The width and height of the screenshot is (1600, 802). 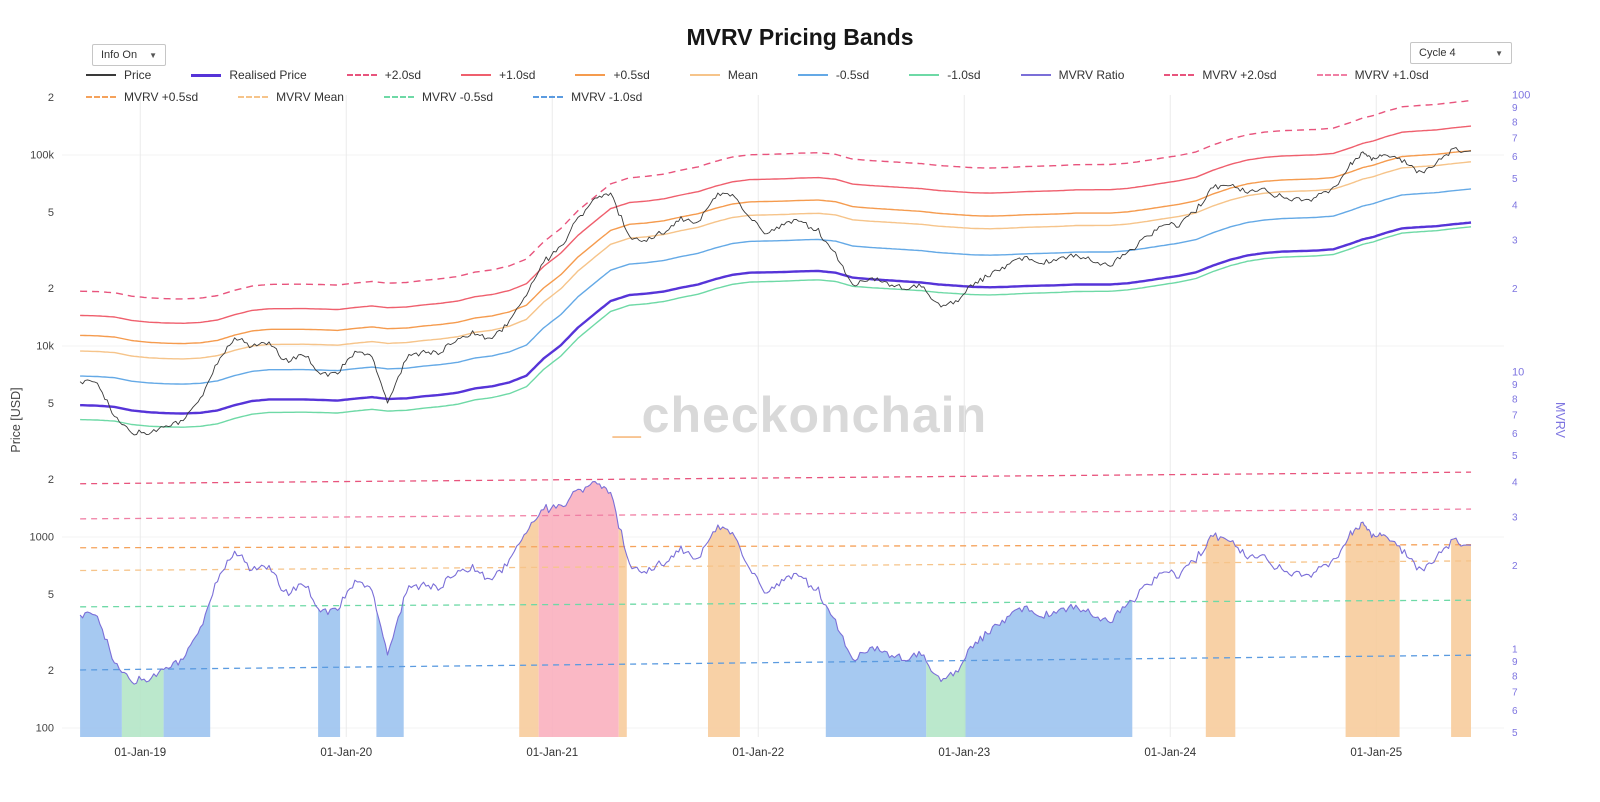 What do you see at coordinates (1239, 75) in the screenshot?
I see `legend-label: MVRV +2.0sd` at bounding box center [1239, 75].